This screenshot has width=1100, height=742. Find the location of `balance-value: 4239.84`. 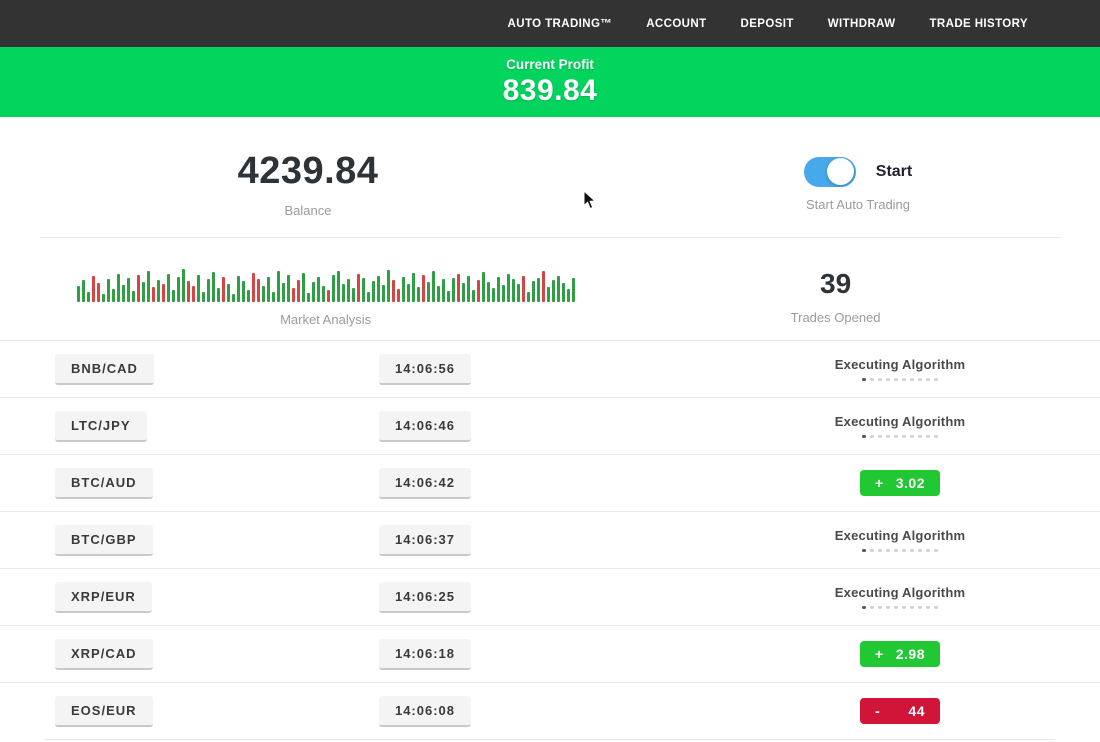

balance-value: 4239.84 is located at coordinates (308, 171).